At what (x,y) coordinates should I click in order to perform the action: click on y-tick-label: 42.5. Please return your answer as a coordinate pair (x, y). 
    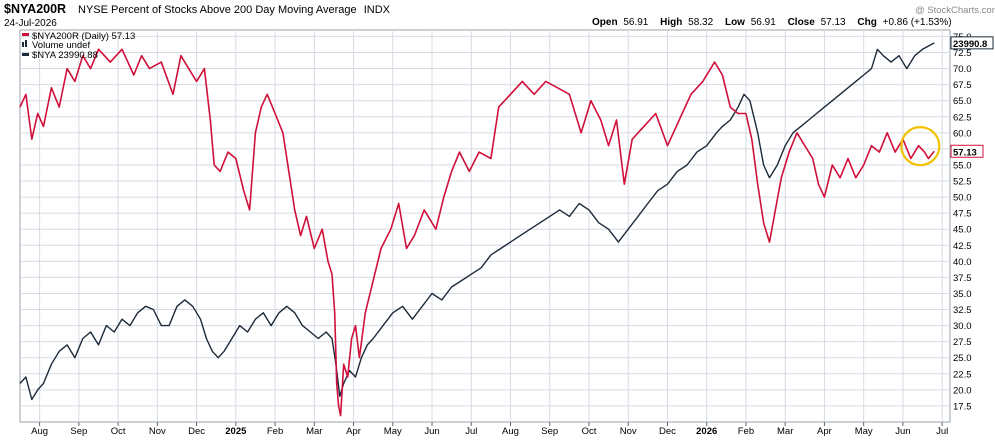
    Looking at the image, I should click on (962, 246).